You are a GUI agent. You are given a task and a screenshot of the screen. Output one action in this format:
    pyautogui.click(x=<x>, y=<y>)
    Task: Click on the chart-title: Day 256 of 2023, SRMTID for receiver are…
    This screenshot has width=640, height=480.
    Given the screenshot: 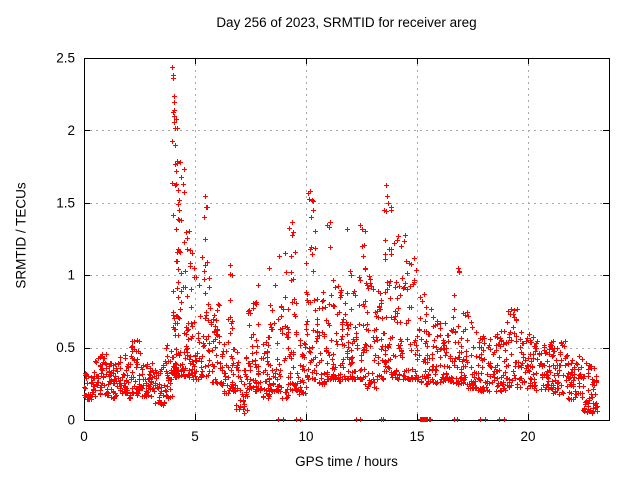 What is the action you would take?
    pyautogui.click(x=346, y=22)
    